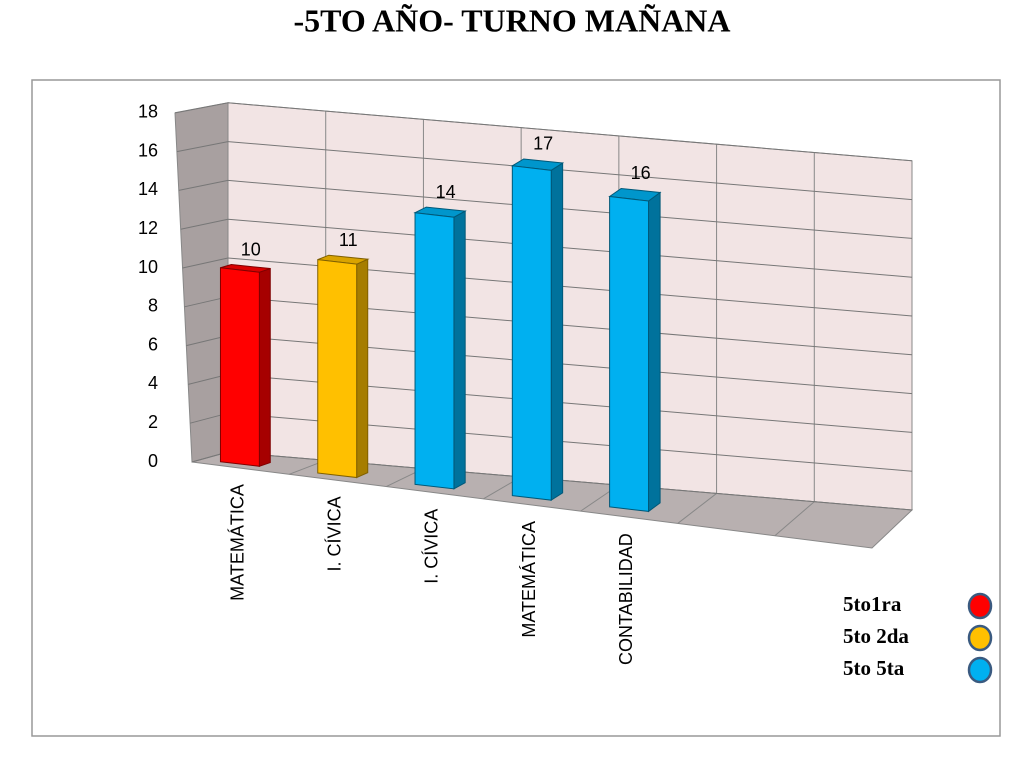 This screenshot has width=1024, height=773. I want to click on legend-label: 5to 5ta, so click(874, 668).